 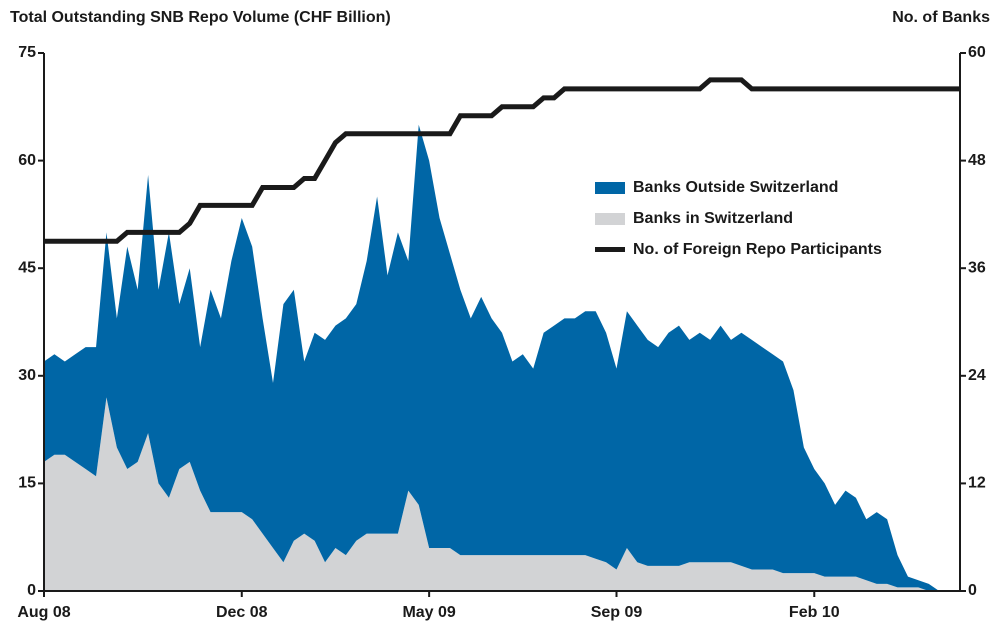 I want to click on y-tick-label: 15, so click(x=27, y=483).